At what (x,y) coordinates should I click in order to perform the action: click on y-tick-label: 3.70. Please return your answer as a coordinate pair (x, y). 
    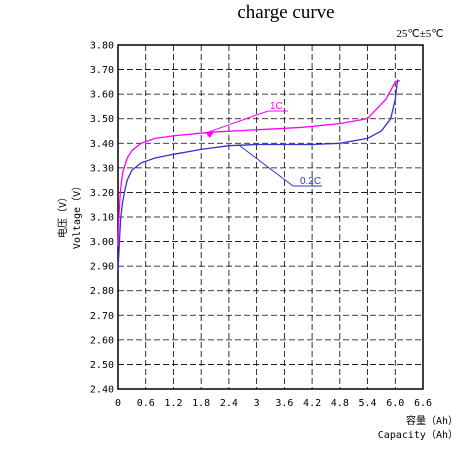
    Looking at the image, I should click on (102, 70).